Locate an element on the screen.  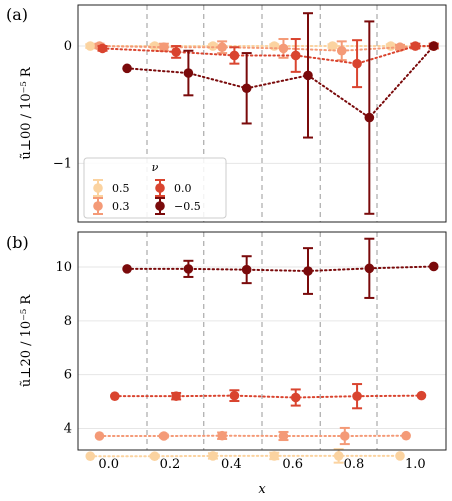
panel-b-x-tick-label: 0.6 is located at coordinates (292, 464).